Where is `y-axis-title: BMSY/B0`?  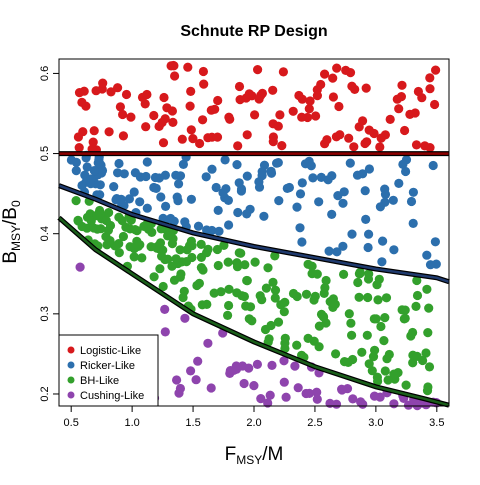 y-axis-title: BMSY/B0 is located at coordinates (11, 232).